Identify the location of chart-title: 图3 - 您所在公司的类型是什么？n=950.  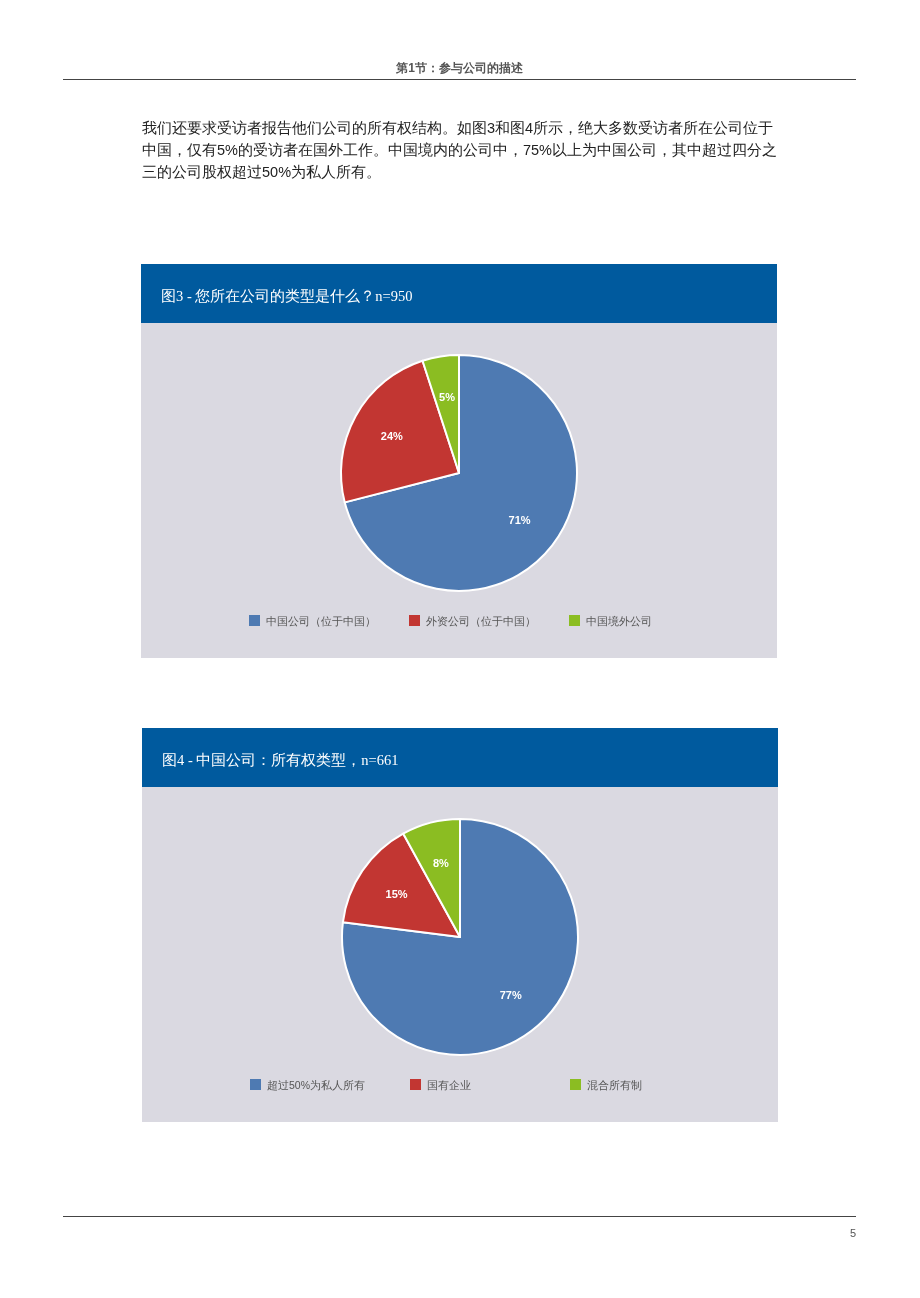
(287, 296).